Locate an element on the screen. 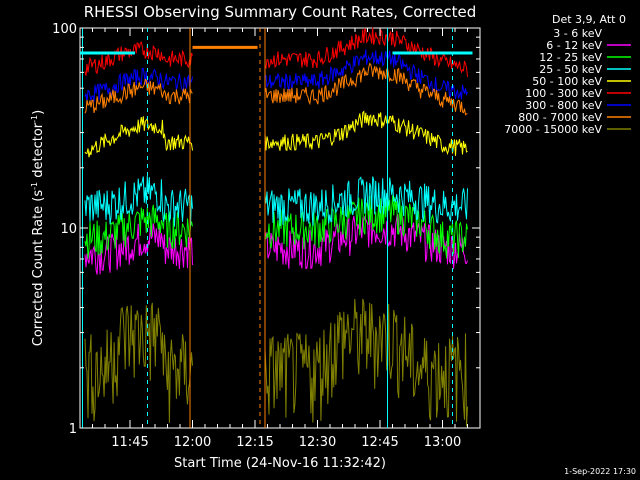 This screenshot has height=480, width=640. legend-label: 7000 - 15000 keV is located at coordinates (553, 129).